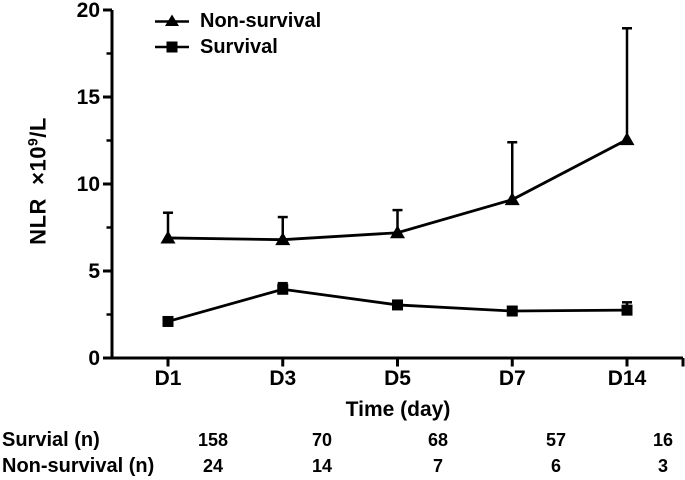 The image size is (685, 480). Describe the element at coordinates (627, 378) in the screenshot. I see `x-tick-label: D14` at that location.